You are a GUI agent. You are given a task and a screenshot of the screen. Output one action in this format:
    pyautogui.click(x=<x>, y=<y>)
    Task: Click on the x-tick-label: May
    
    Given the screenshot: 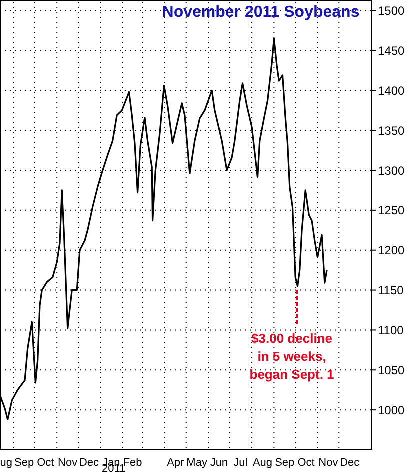 What is the action you would take?
    pyautogui.click(x=197, y=462)
    